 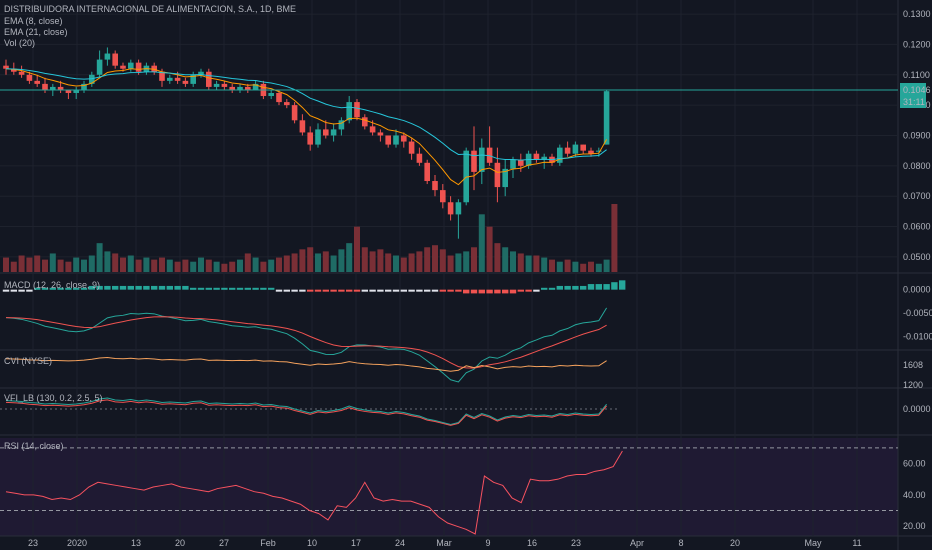 What do you see at coordinates (19, 43) in the screenshot?
I see `volume-label: Vol (20)` at bounding box center [19, 43].